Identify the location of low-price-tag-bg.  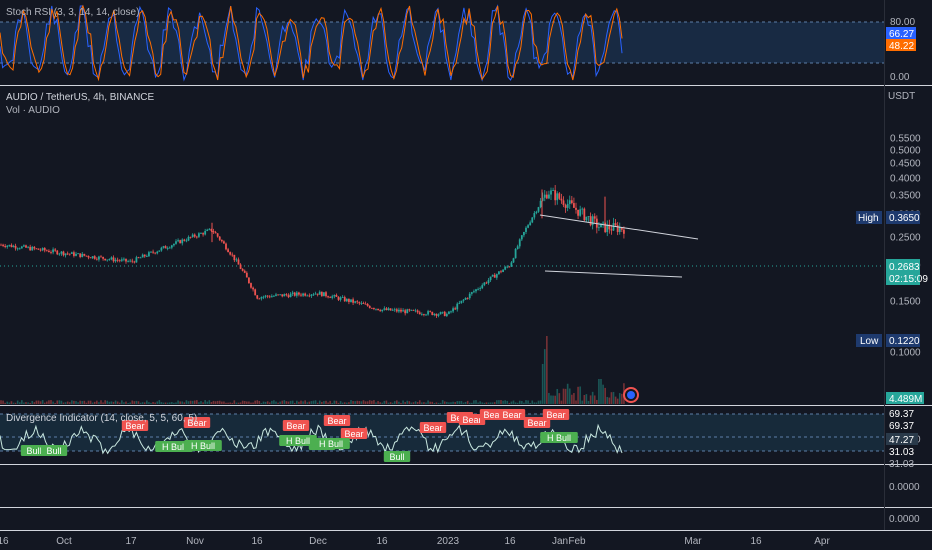
(903, 340).